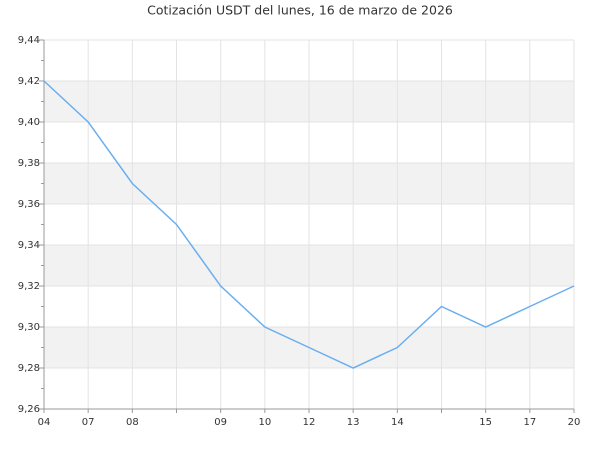  I want to click on y-tick-label: 9,38, so click(29, 163).